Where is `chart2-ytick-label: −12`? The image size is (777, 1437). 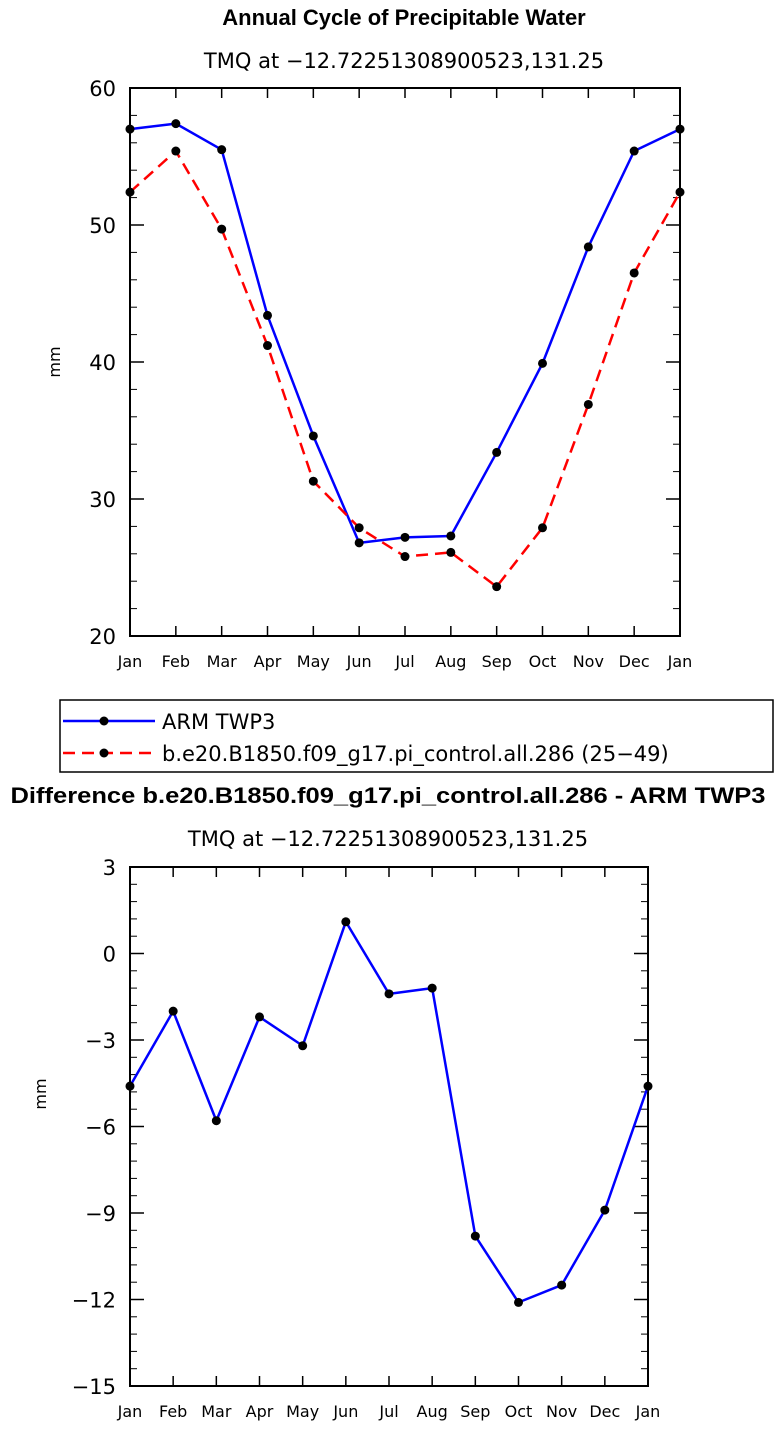 chart2-ytick-label: −12 is located at coordinates (94, 1301).